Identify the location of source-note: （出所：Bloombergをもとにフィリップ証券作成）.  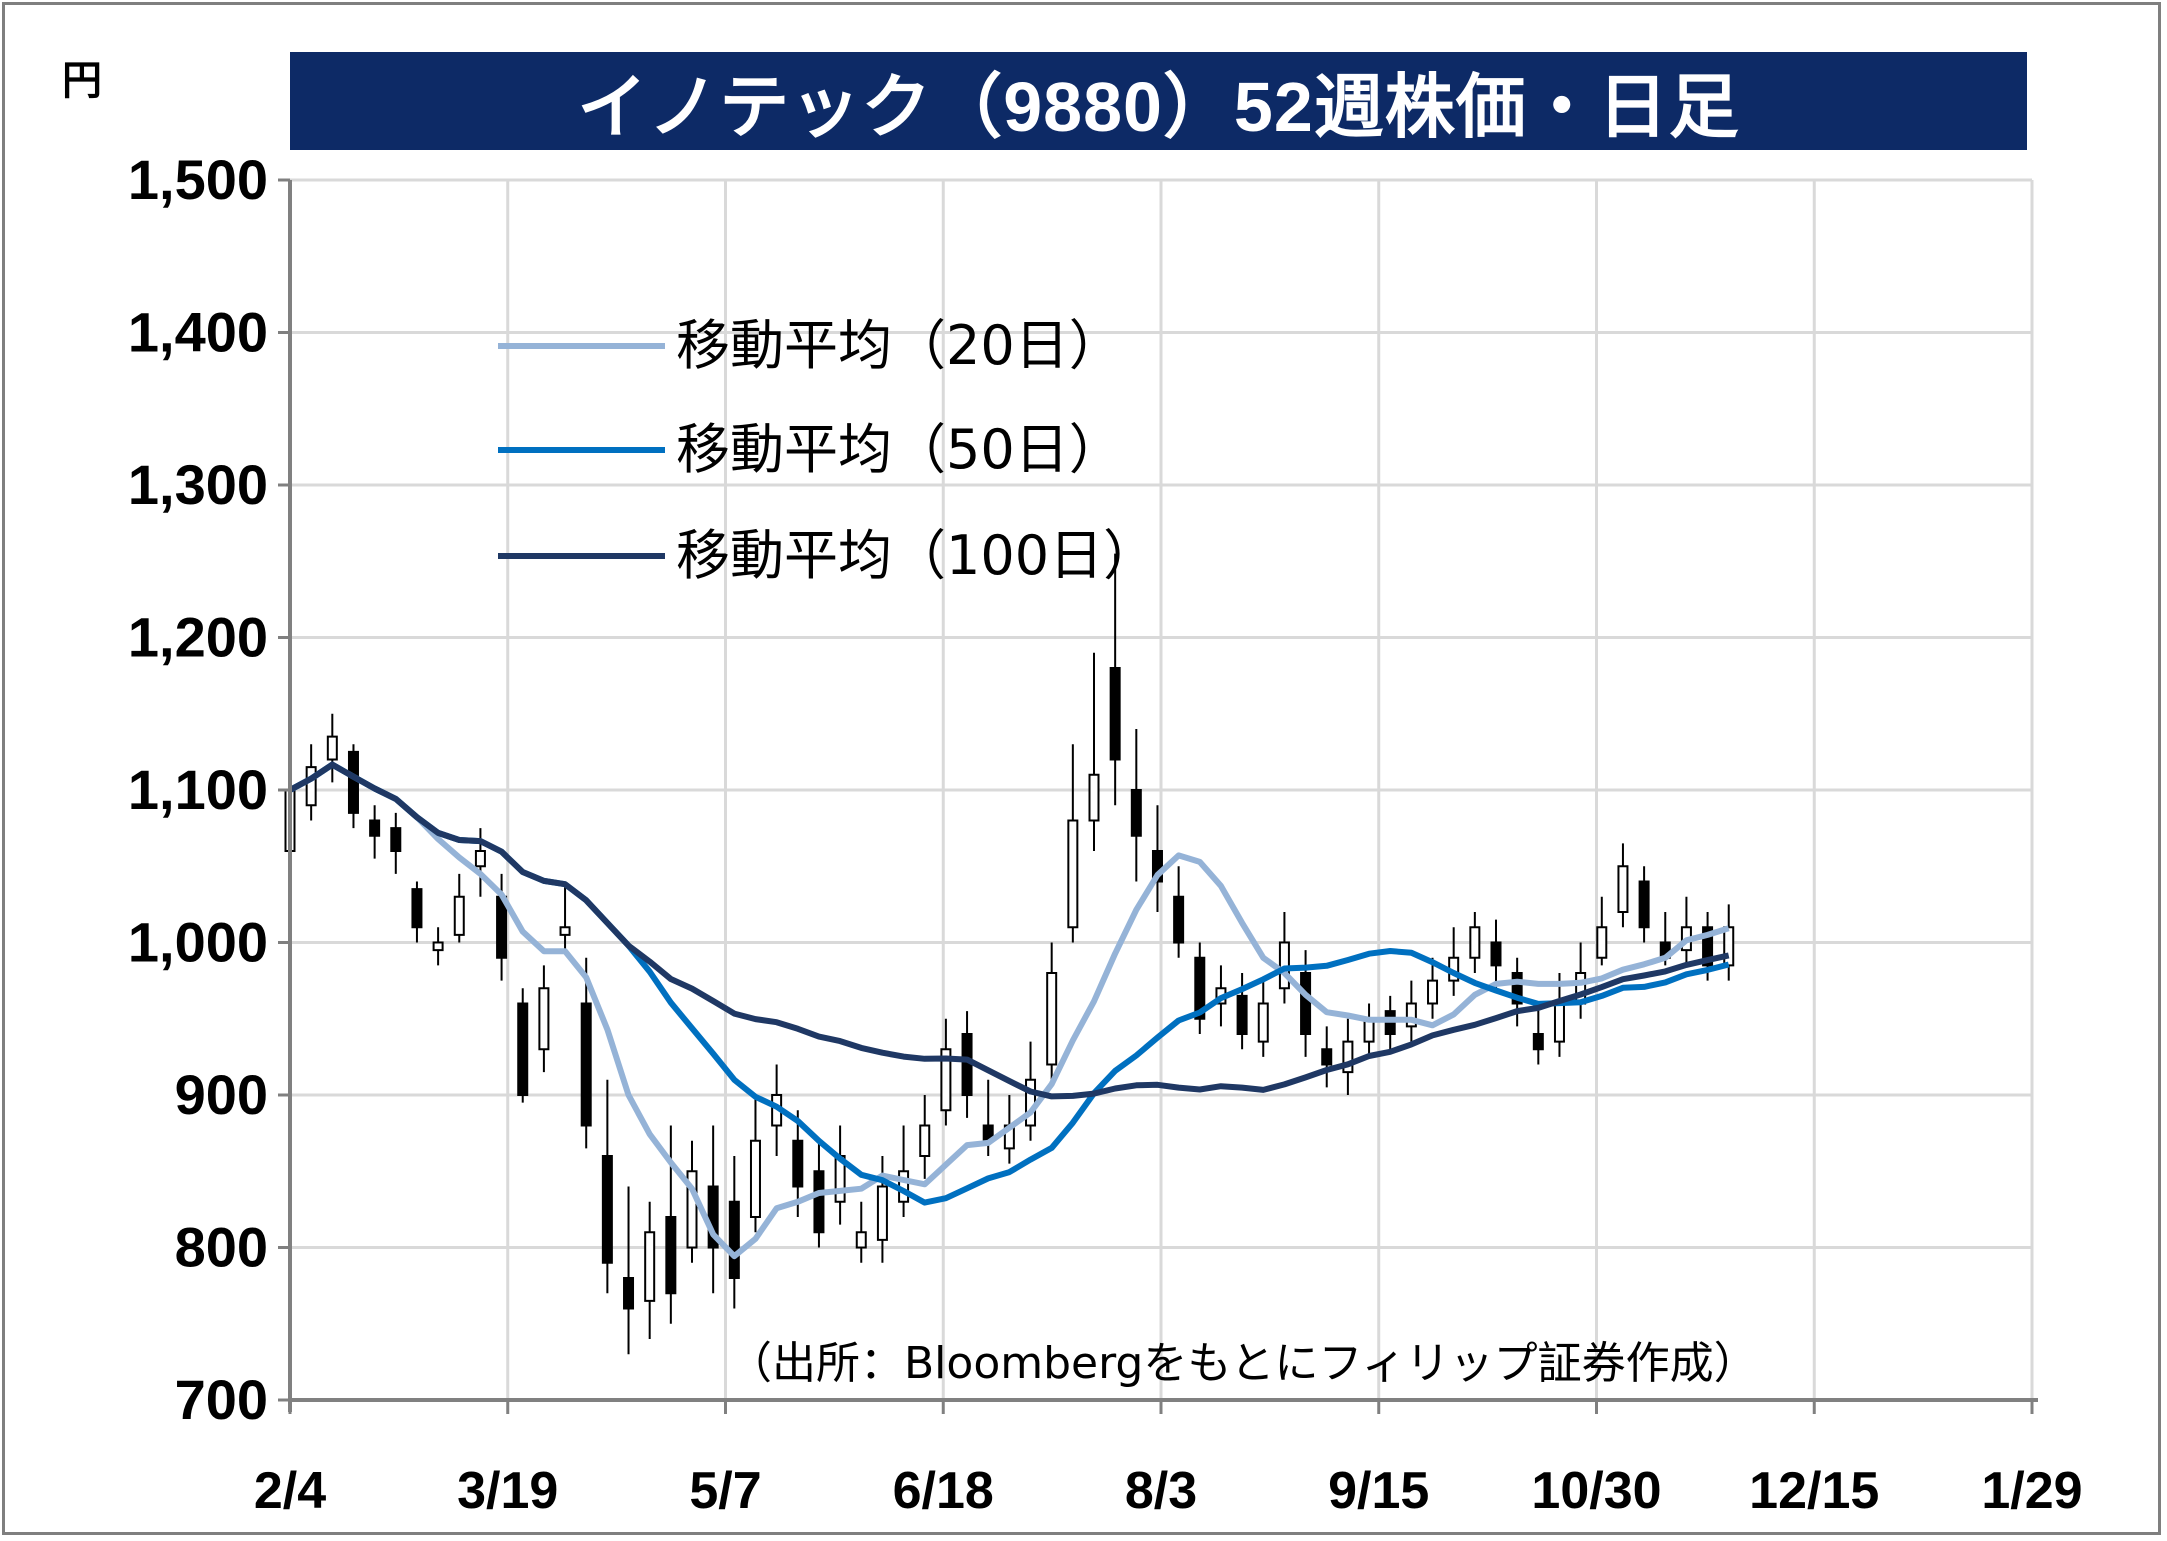
(1243, 1363).